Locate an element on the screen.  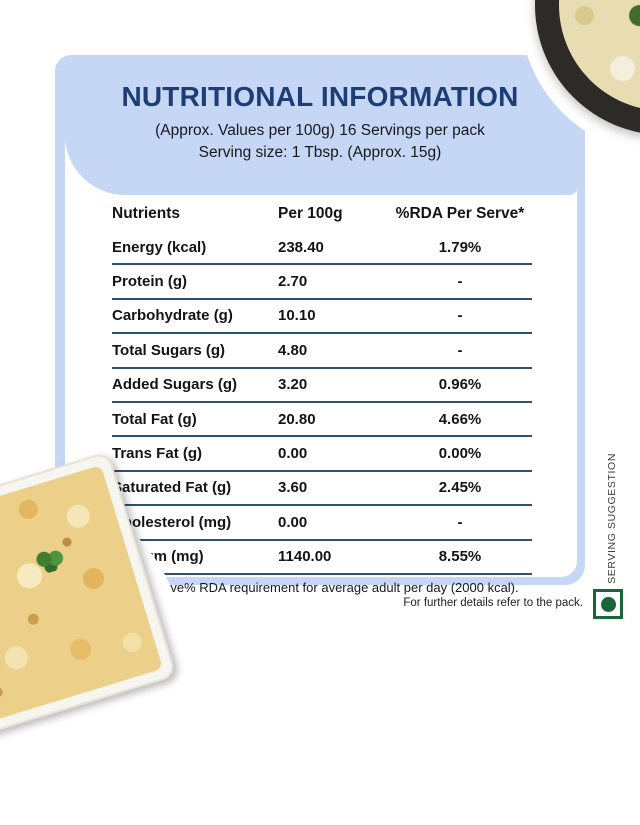
nutrient-name: Total Fat (g) is located at coordinates (154, 419).